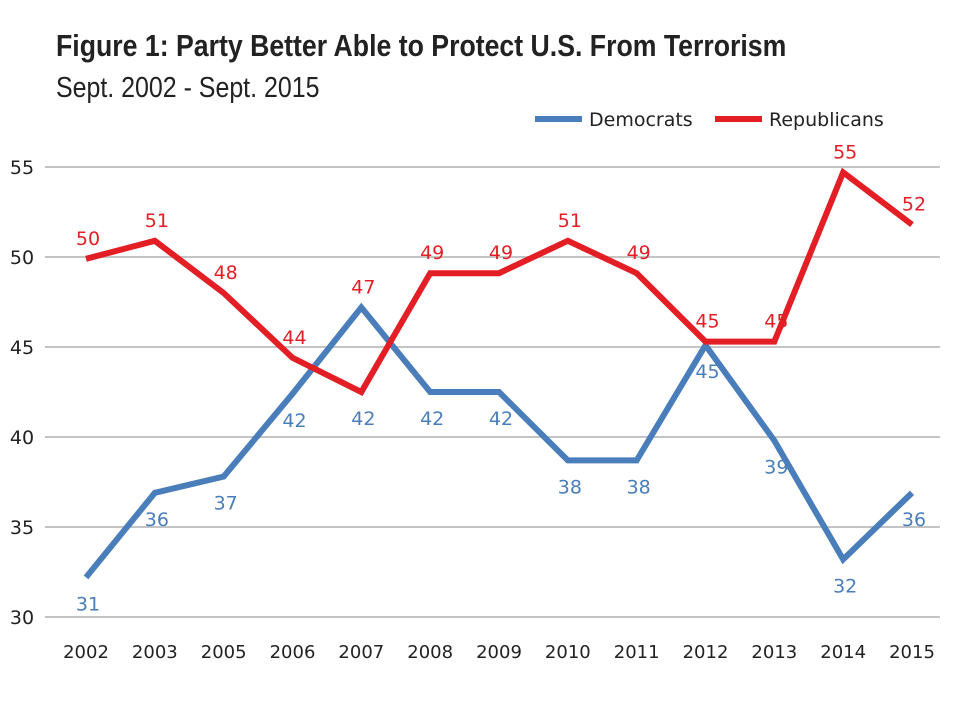 The width and height of the screenshot is (960, 720). What do you see at coordinates (88, 604) in the screenshot?
I see `data-label: 31` at bounding box center [88, 604].